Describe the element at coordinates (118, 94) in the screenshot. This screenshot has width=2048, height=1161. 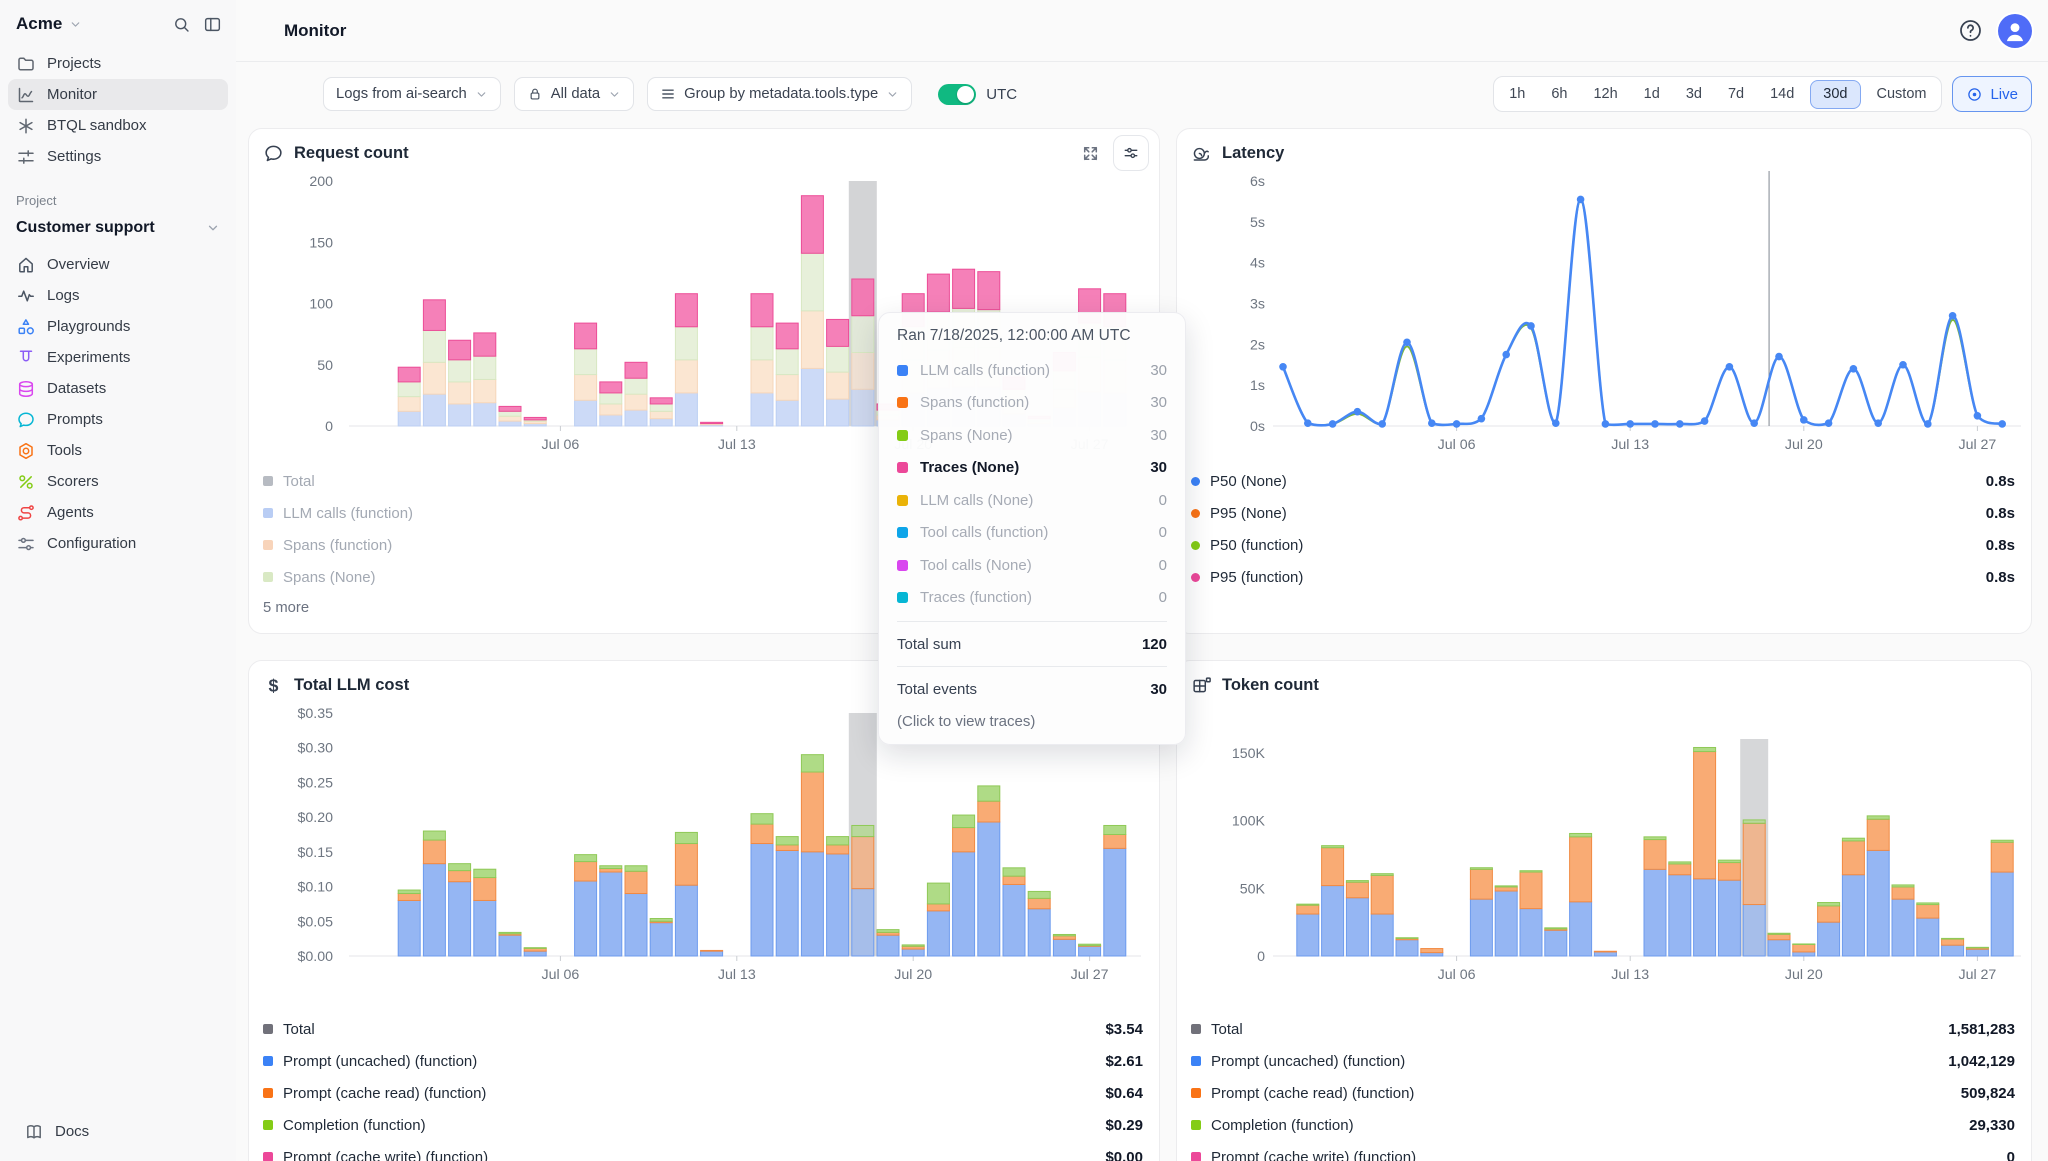
I see `sidebar-item-monitor: Monitor` at that location.